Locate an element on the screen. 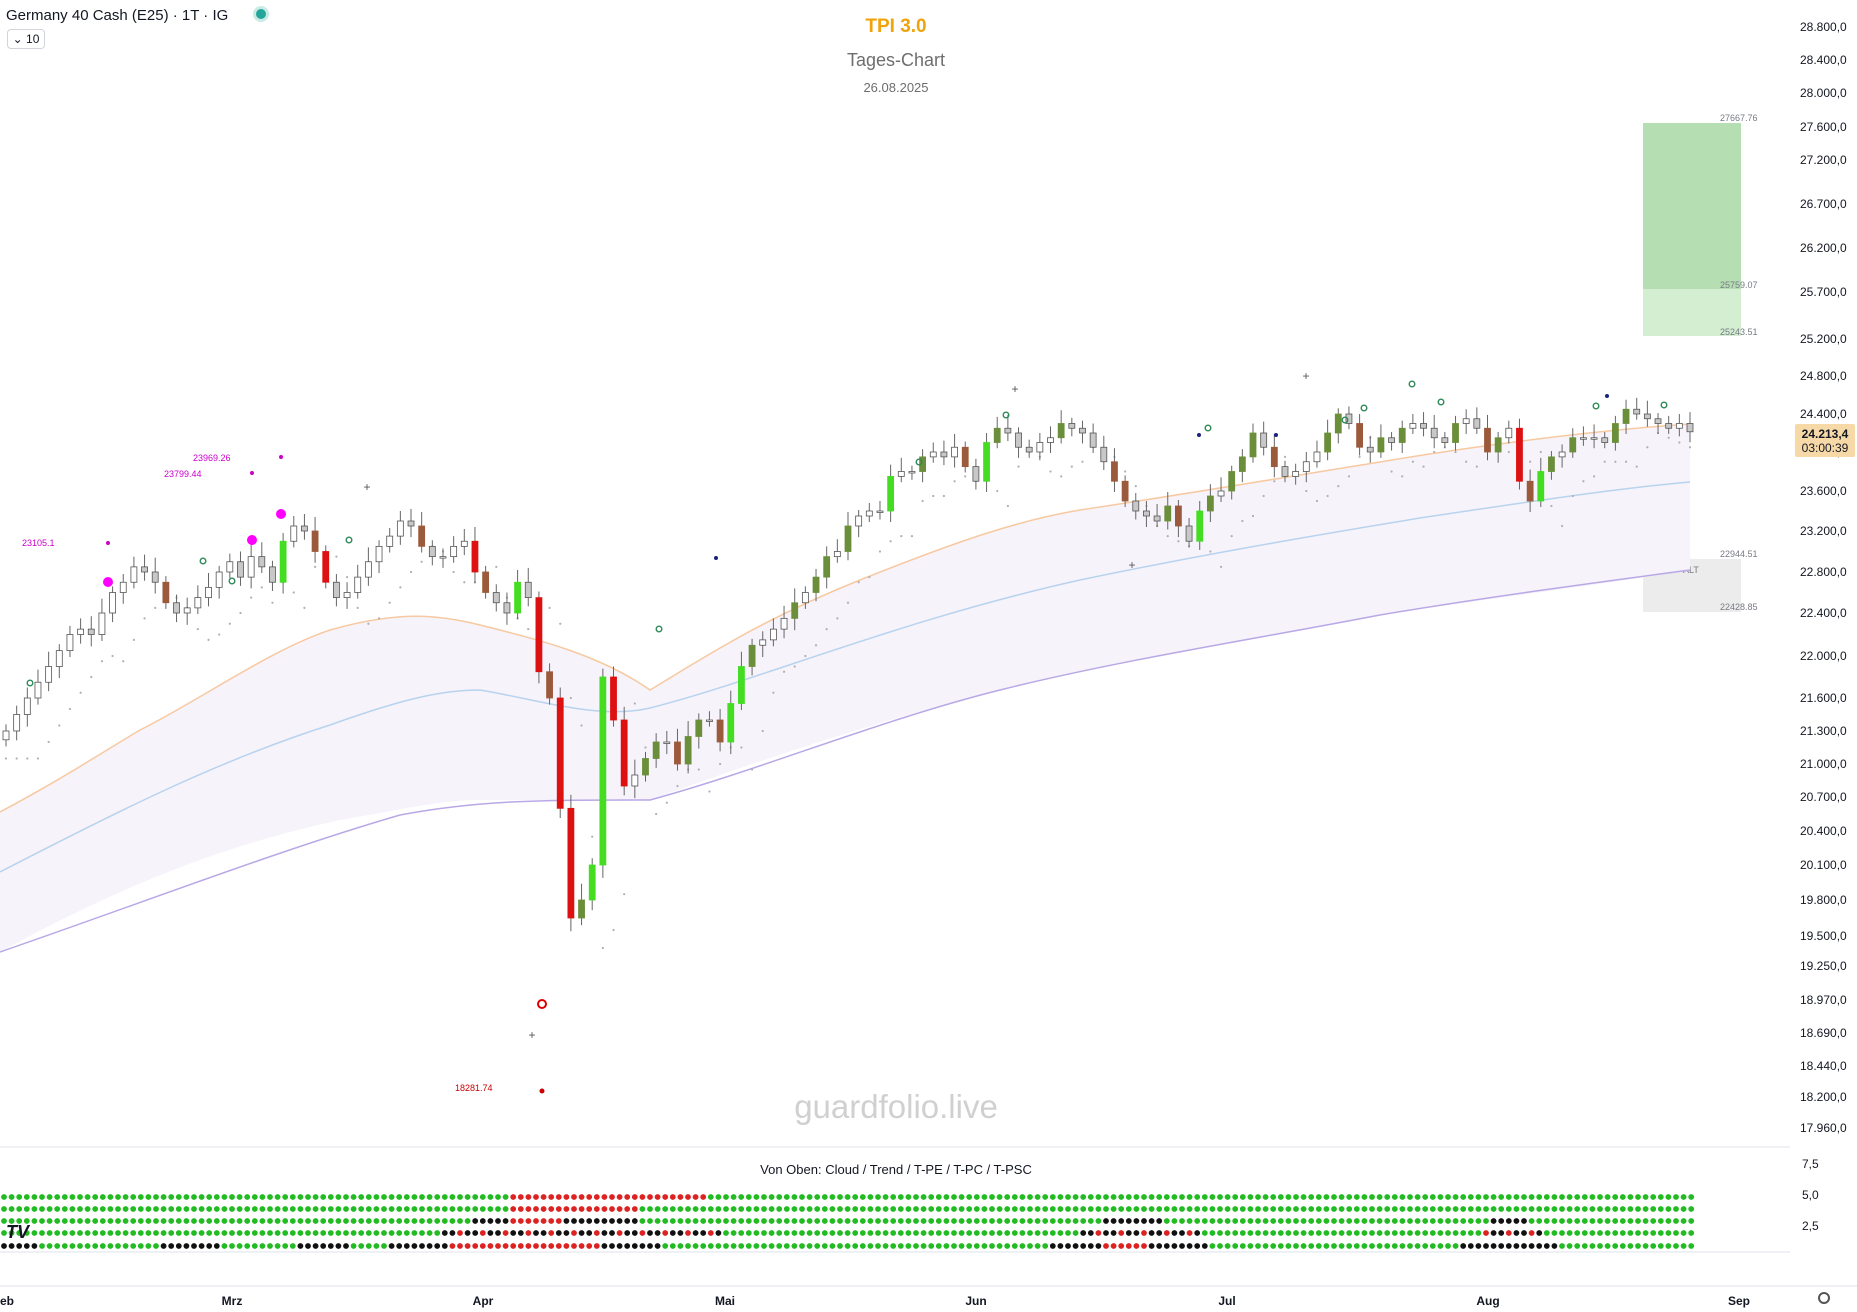 The width and height of the screenshot is (1857, 1312). price-tick: 19.250,0 is located at coordinates (1823, 966).